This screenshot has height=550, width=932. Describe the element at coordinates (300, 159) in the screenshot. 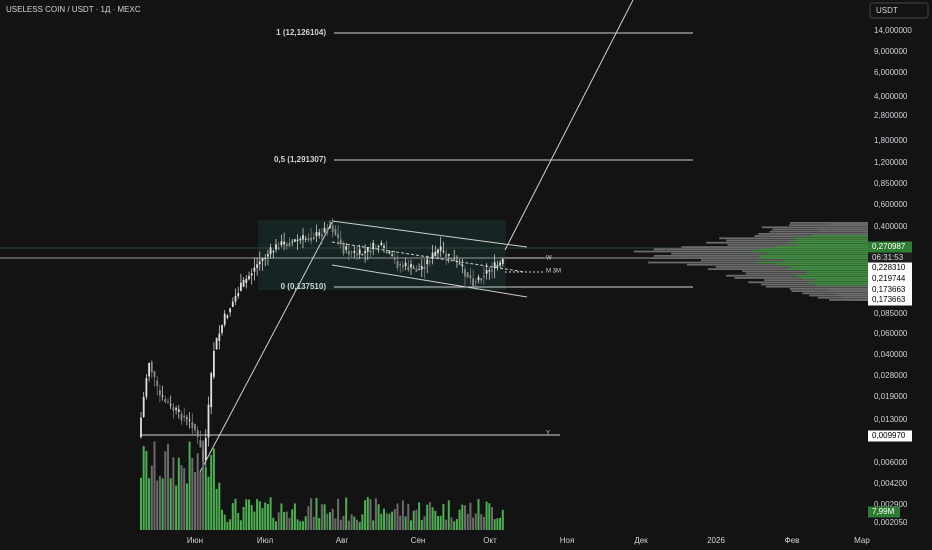

I see `fib-label: 0,5 (1,291307)` at that location.